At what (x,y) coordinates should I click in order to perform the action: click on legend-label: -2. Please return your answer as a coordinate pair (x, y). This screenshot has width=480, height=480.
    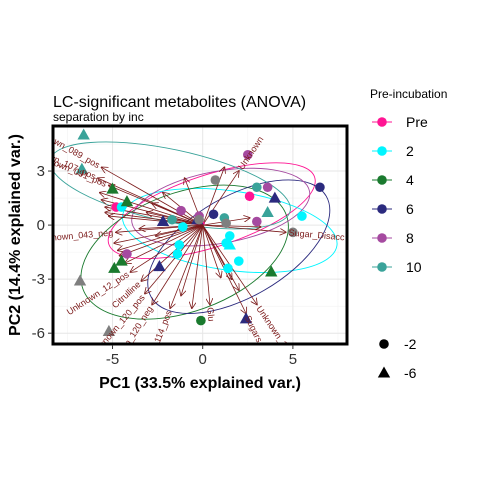
    Looking at the image, I should click on (410, 344).